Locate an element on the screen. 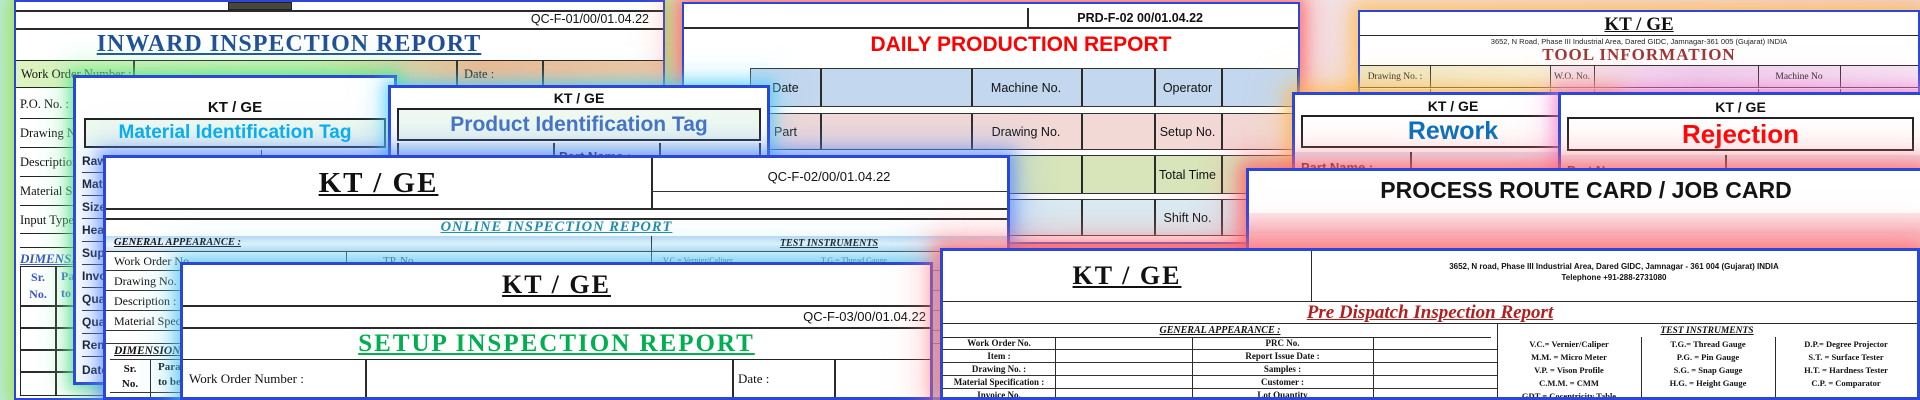  machine-no-label: Machine No. is located at coordinates (1026, 87).